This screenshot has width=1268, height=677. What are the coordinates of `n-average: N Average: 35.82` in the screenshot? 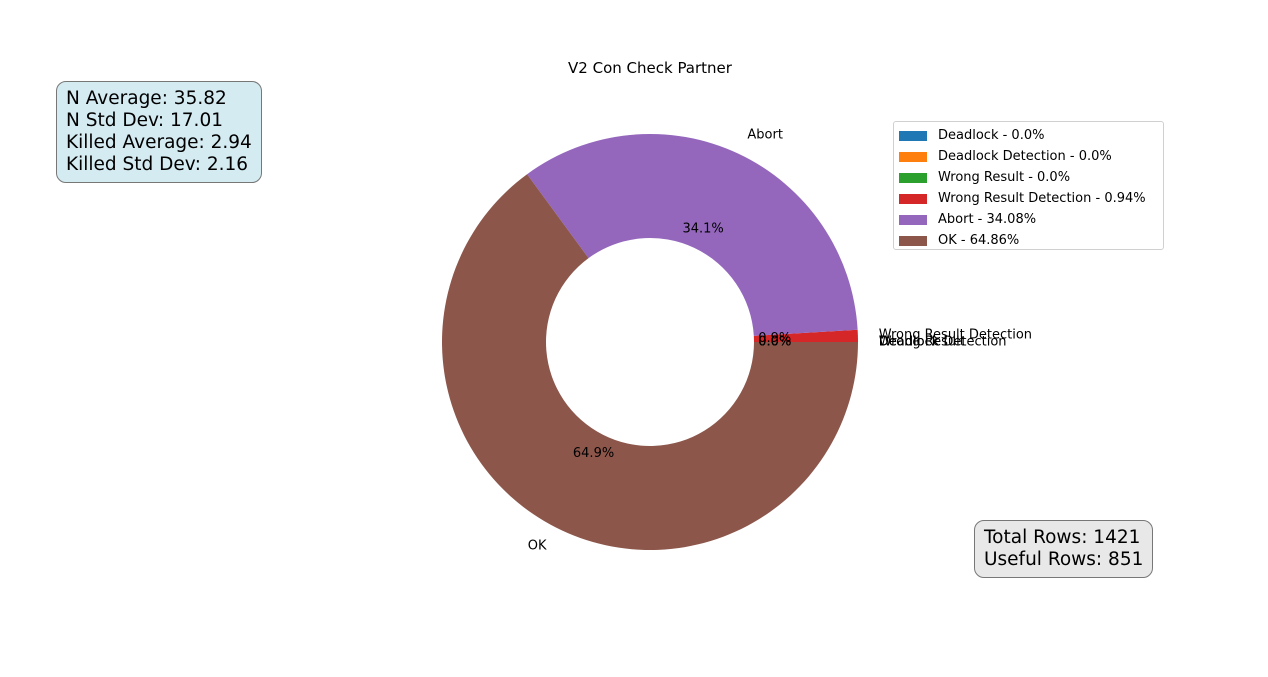 It's located at (146, 98).